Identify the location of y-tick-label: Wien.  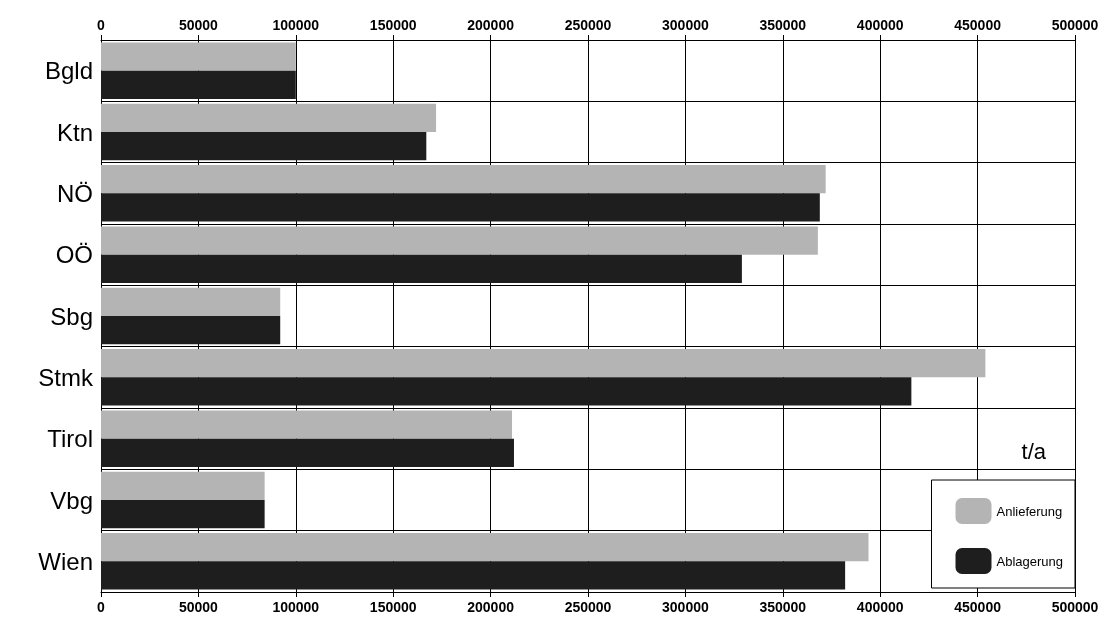
(65, 561).